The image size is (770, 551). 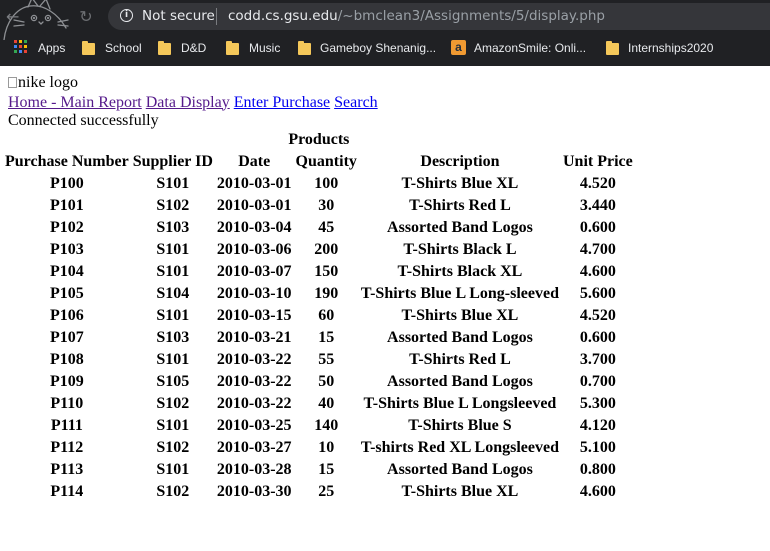 What do you see at coordinates (83, 120) in the screenshot?
I see `connection-status: Connected successfully` at bounding box center [83, 120].